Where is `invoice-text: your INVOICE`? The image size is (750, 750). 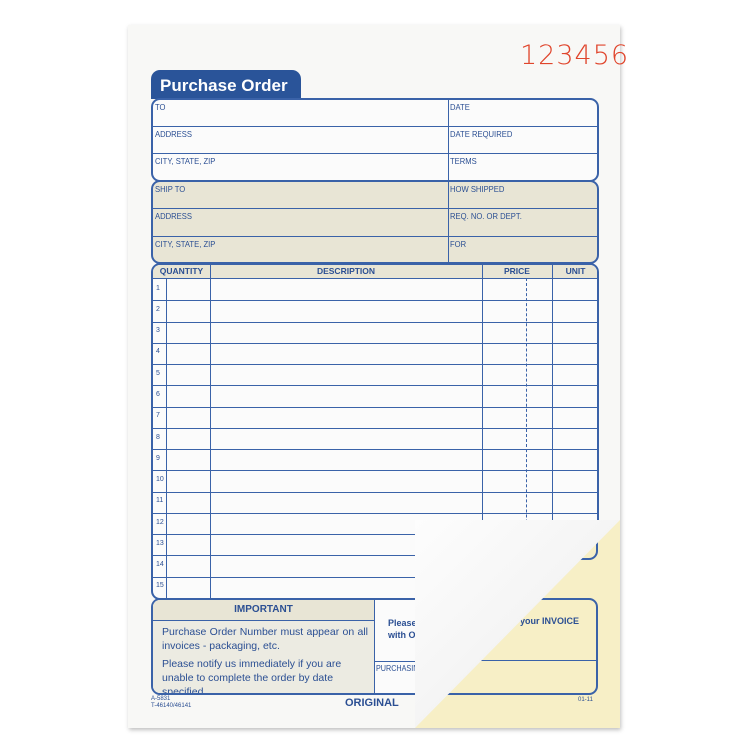 invoice-text: your INVOICE is located at coordinates (550, 621).